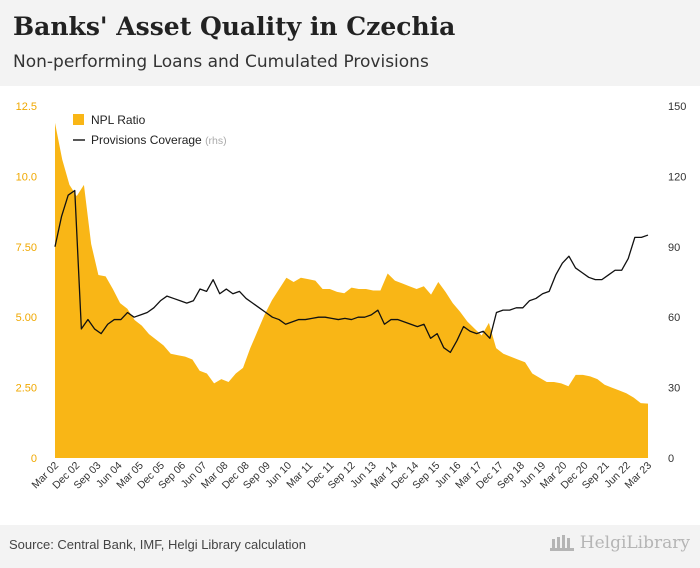  What do you see at coordinates (674, 248) in the screenshot?
I see `right-axis-tick-label: 90` at bounding box center [674, 248].